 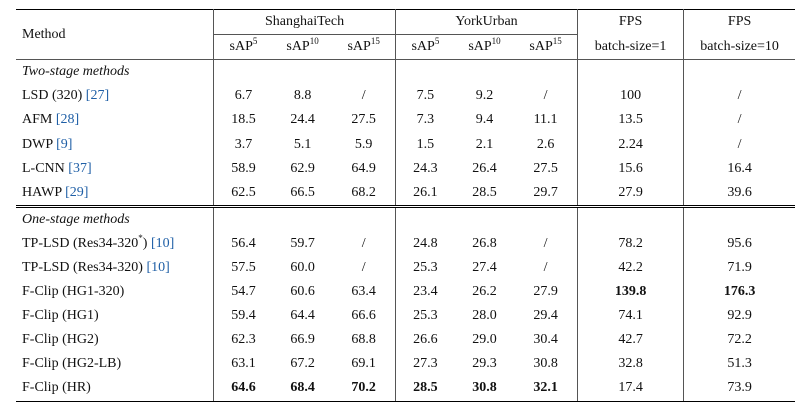 I want to click on method-name: F-Clip (HR), so click(x=115, y=389).